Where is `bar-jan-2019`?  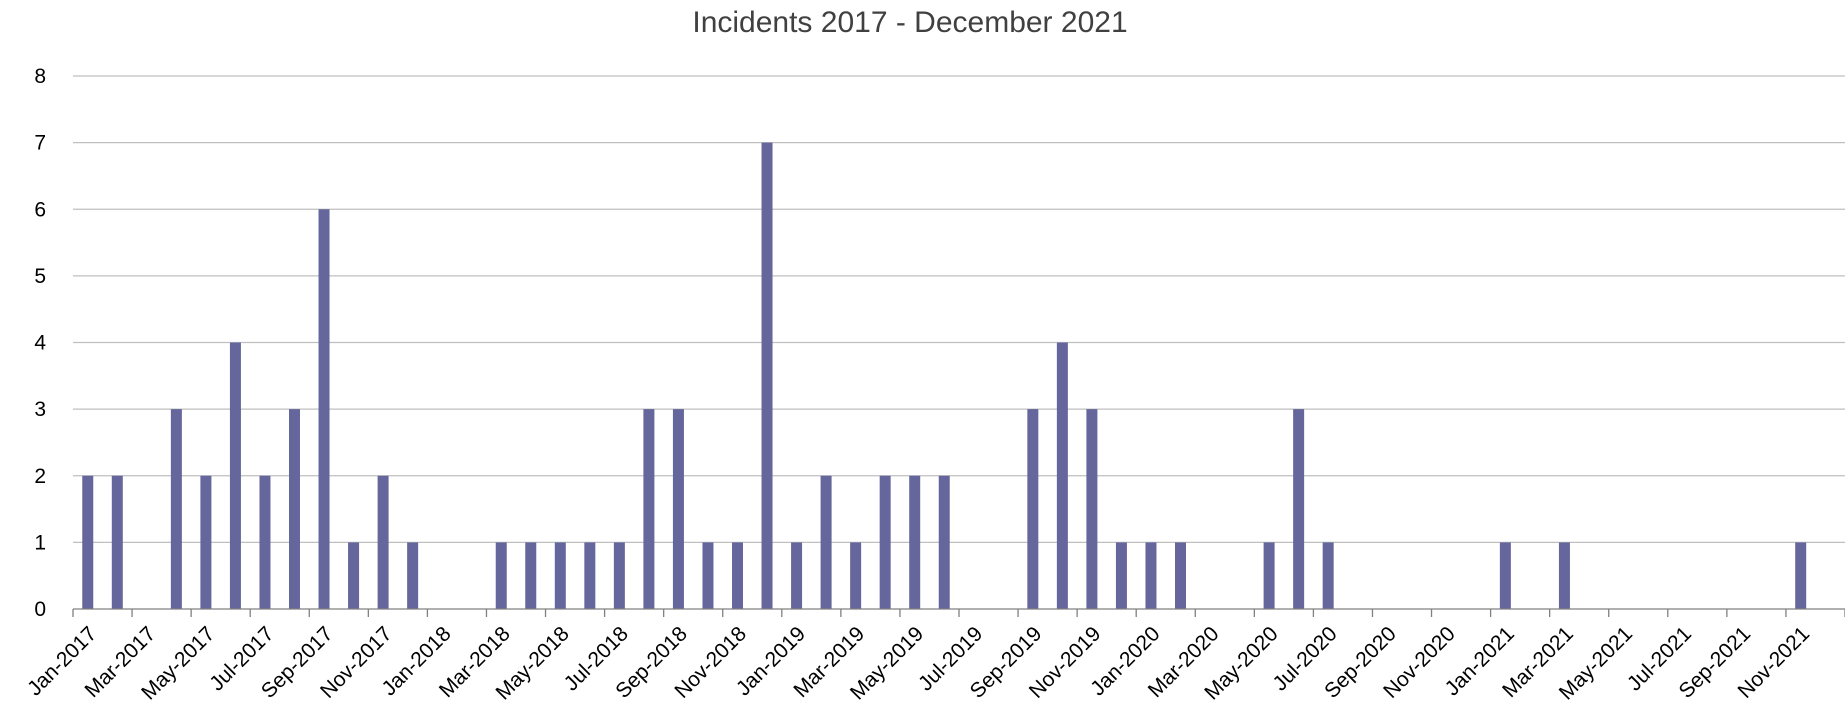
bar-jan-2019 is located at coordinates (797, 575).